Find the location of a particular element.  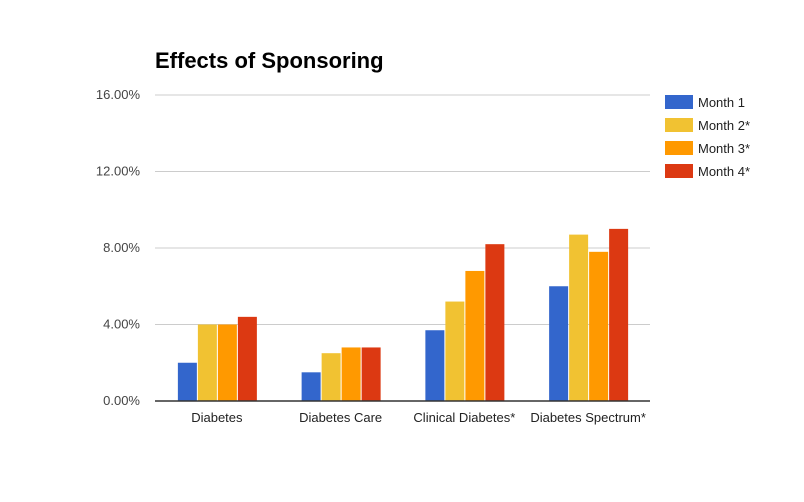

legend-item: Month 2* is located at coordinates (707, 125).